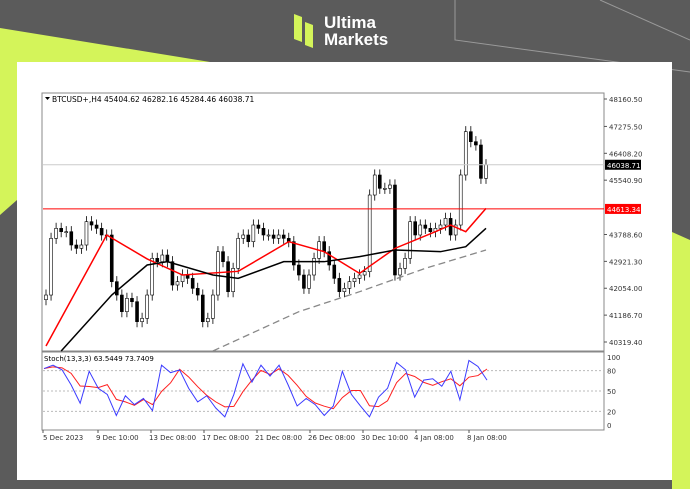  What do you see at coordinates (625, 127) in the screenshot?
I see `y-tick-label: 47275.50` at bounding box center [625, 127].